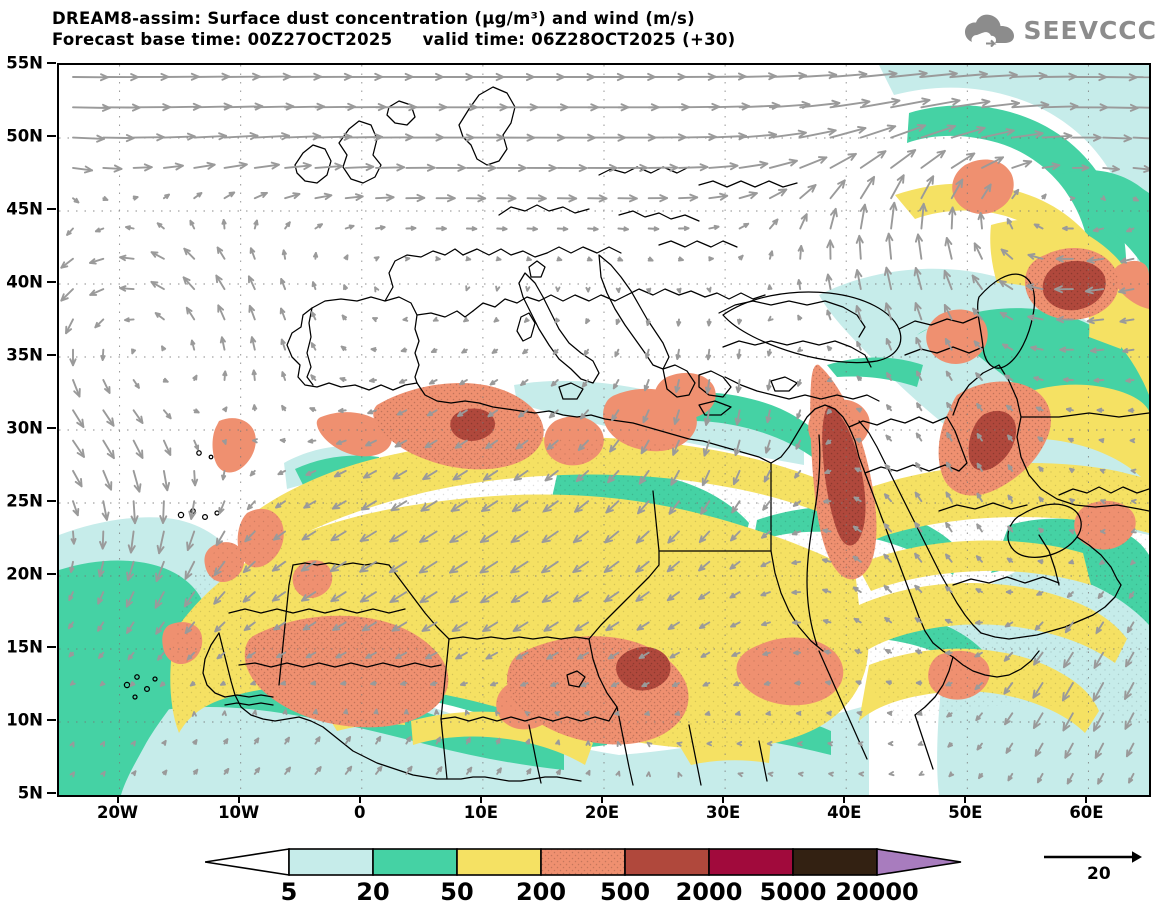  I want to click on longitude-tick, so click(1086, 798).